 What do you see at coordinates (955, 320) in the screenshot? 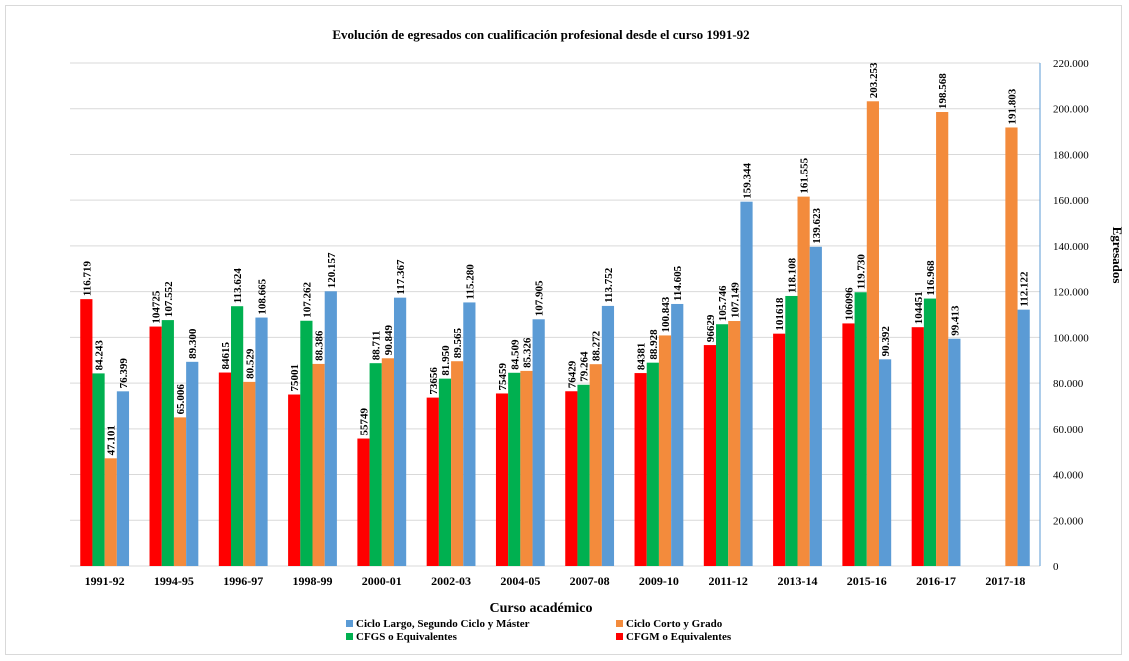
I see `data-label: 99.413` at bounding box center [955, 320].